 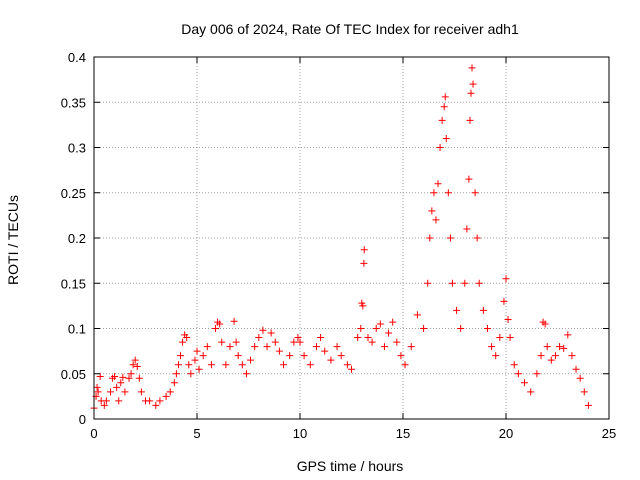 What do you see at coordinates (73, 193) in the screenshot?
I see `y-tick-label: 0.25` at bounding box center [73, 193].